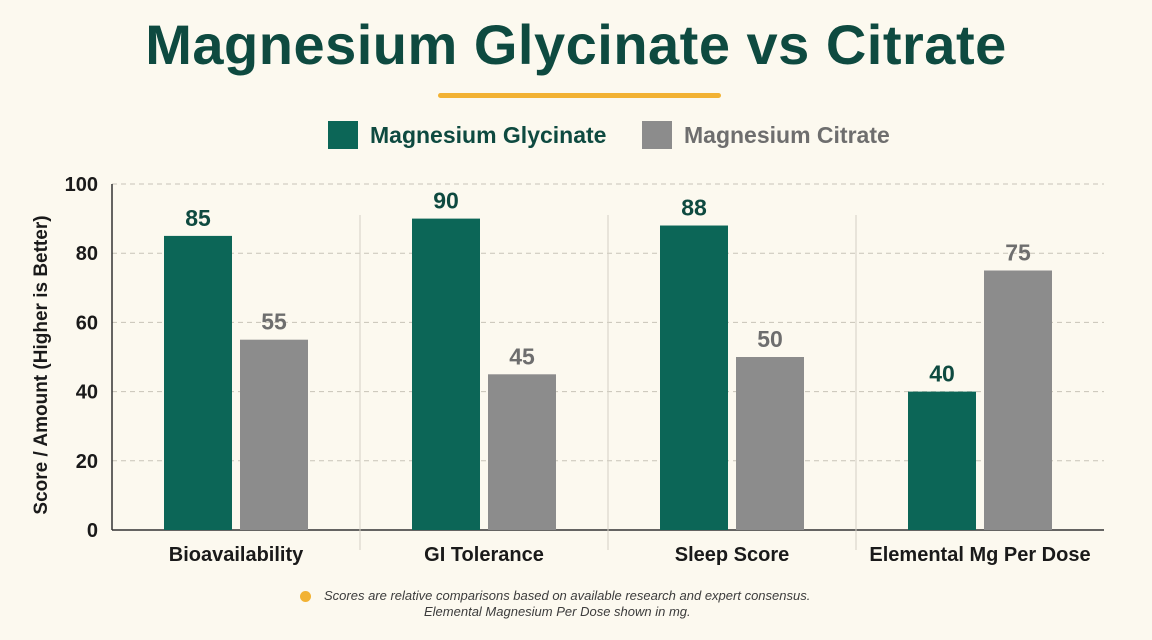 The image size is (1152, 640). I want to click on x-tick-label: Elemental Mg Per Dose, so click(979, 555).